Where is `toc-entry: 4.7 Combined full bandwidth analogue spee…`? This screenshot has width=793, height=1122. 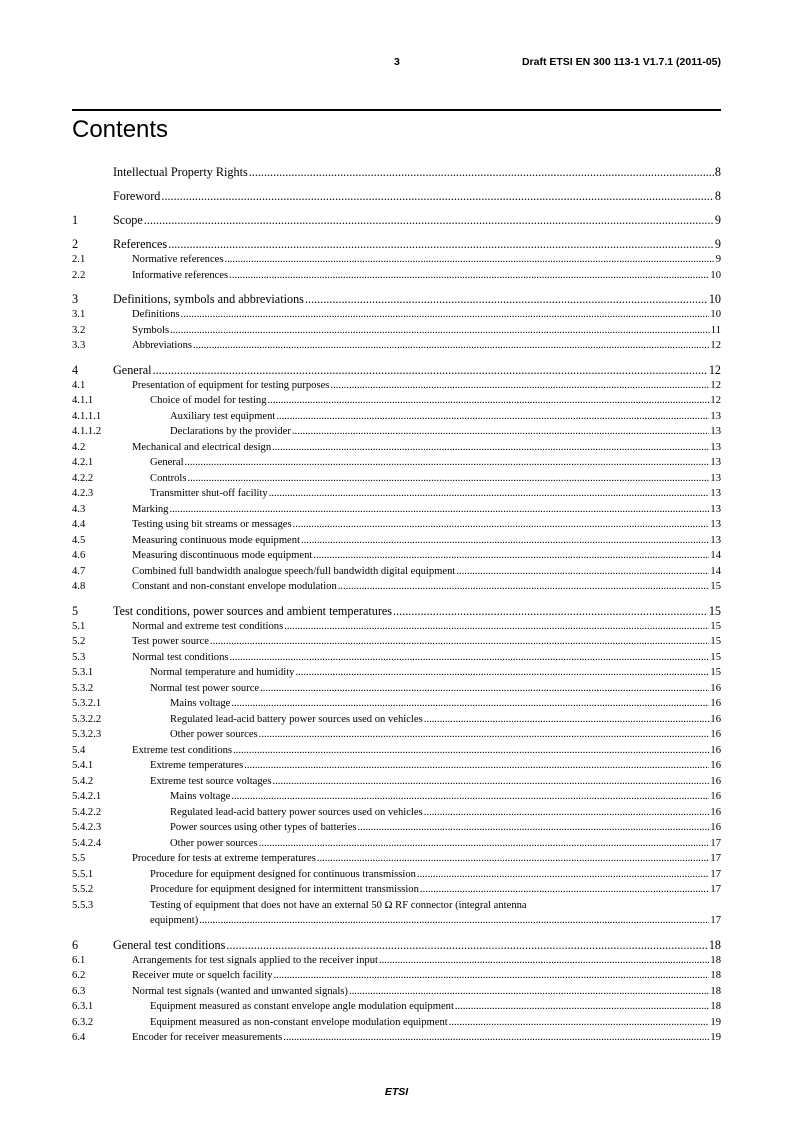
toc-entry: 4.7 Combined full bandwidth analogue spee… is located at coordinates (396, 572).